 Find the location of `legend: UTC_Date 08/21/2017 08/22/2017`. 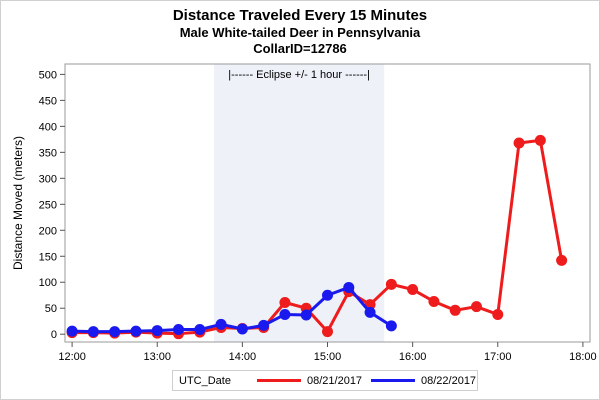

legend: UTC_Date 08/21/2017 08/22/2017 is located at coordinates (325, 380).